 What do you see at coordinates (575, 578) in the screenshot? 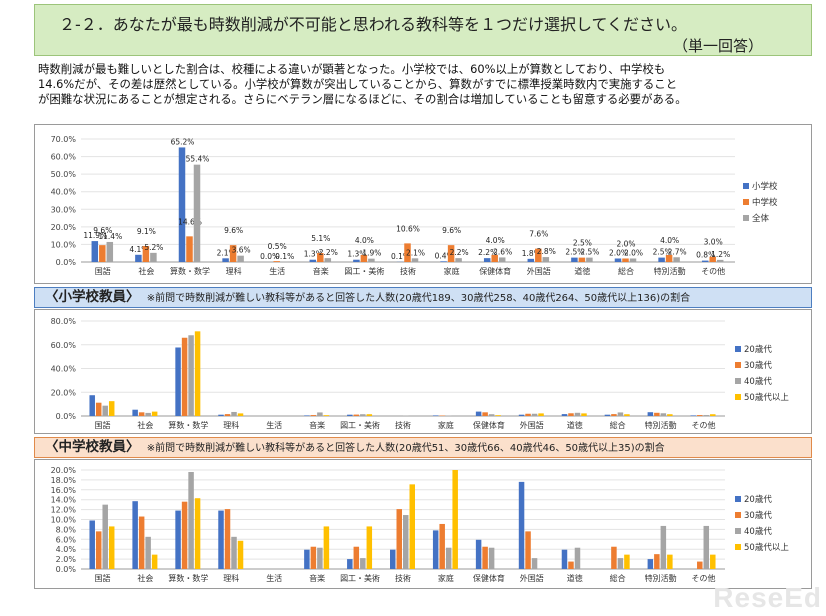
I see `x-tick-label: 道徳` at bounding box center [575, 578].